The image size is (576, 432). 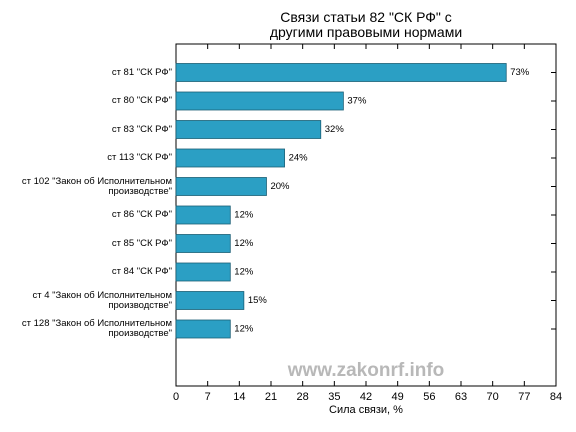 What do you see at coordinates (141, 129) in the screenshot?
I see `y-tick-label: ст 83 "СК РФ"` at bounding box center [141, 129].